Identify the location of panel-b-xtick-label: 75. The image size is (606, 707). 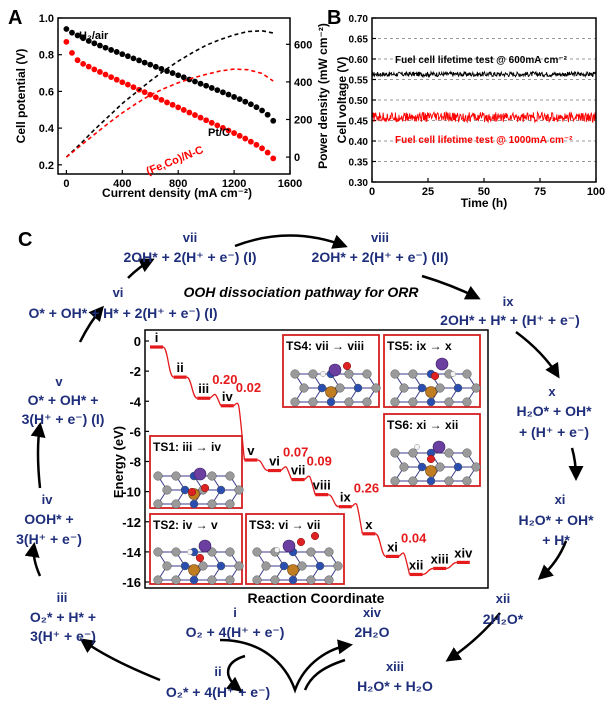
(540, 192).